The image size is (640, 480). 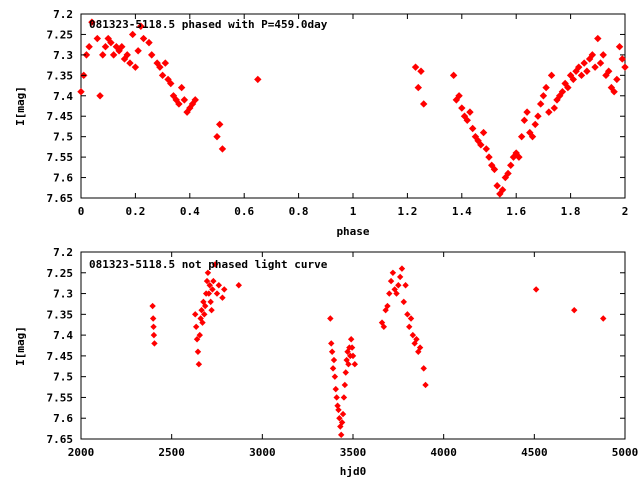 What do you see at coordinates (63, 377) in the screenshot?
I see `unphased-y-tick-label: 7.5` at bounding box center [63, 377].